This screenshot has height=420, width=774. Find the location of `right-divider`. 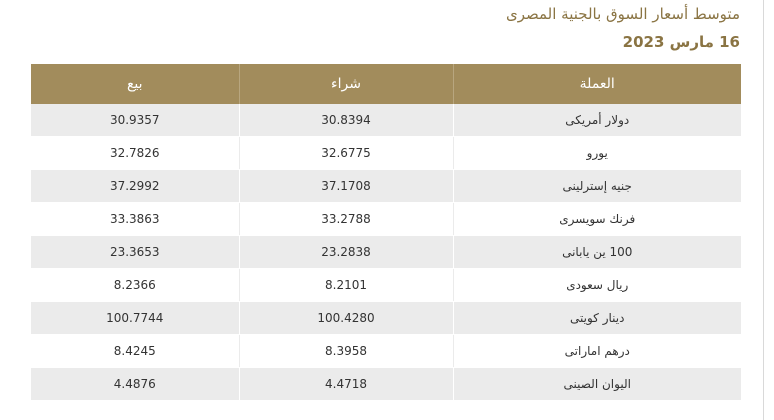

right-divider is located at coordinates (763, 210).